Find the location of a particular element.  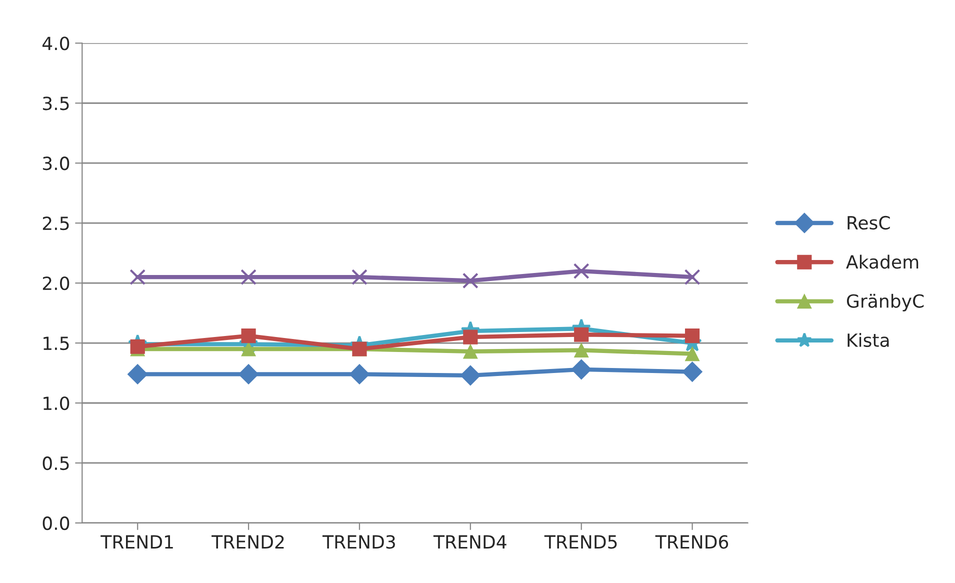

y-tick-label: 0.5 is located at coordinates (55, 463).